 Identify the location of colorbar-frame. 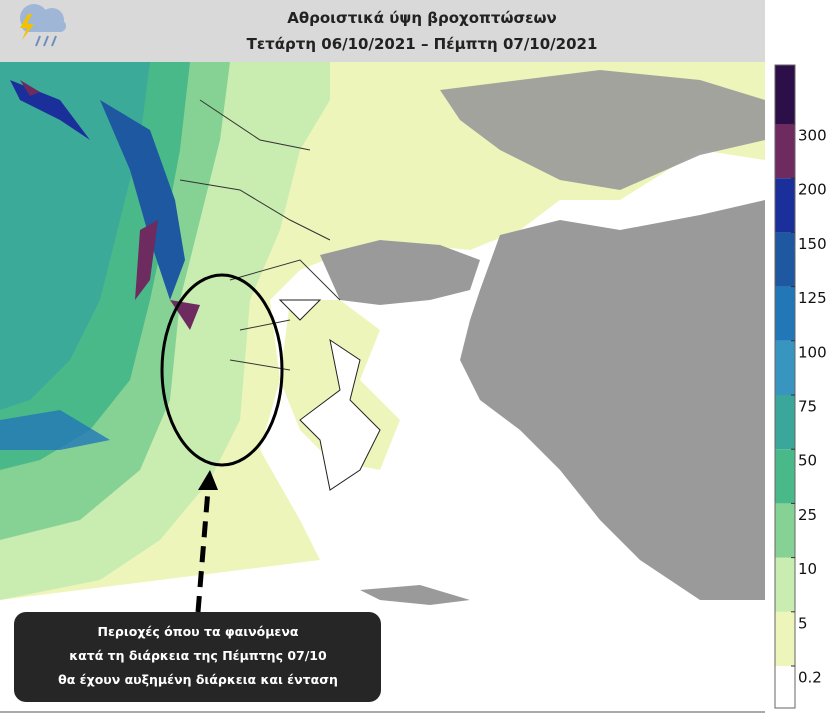
(785, 386).